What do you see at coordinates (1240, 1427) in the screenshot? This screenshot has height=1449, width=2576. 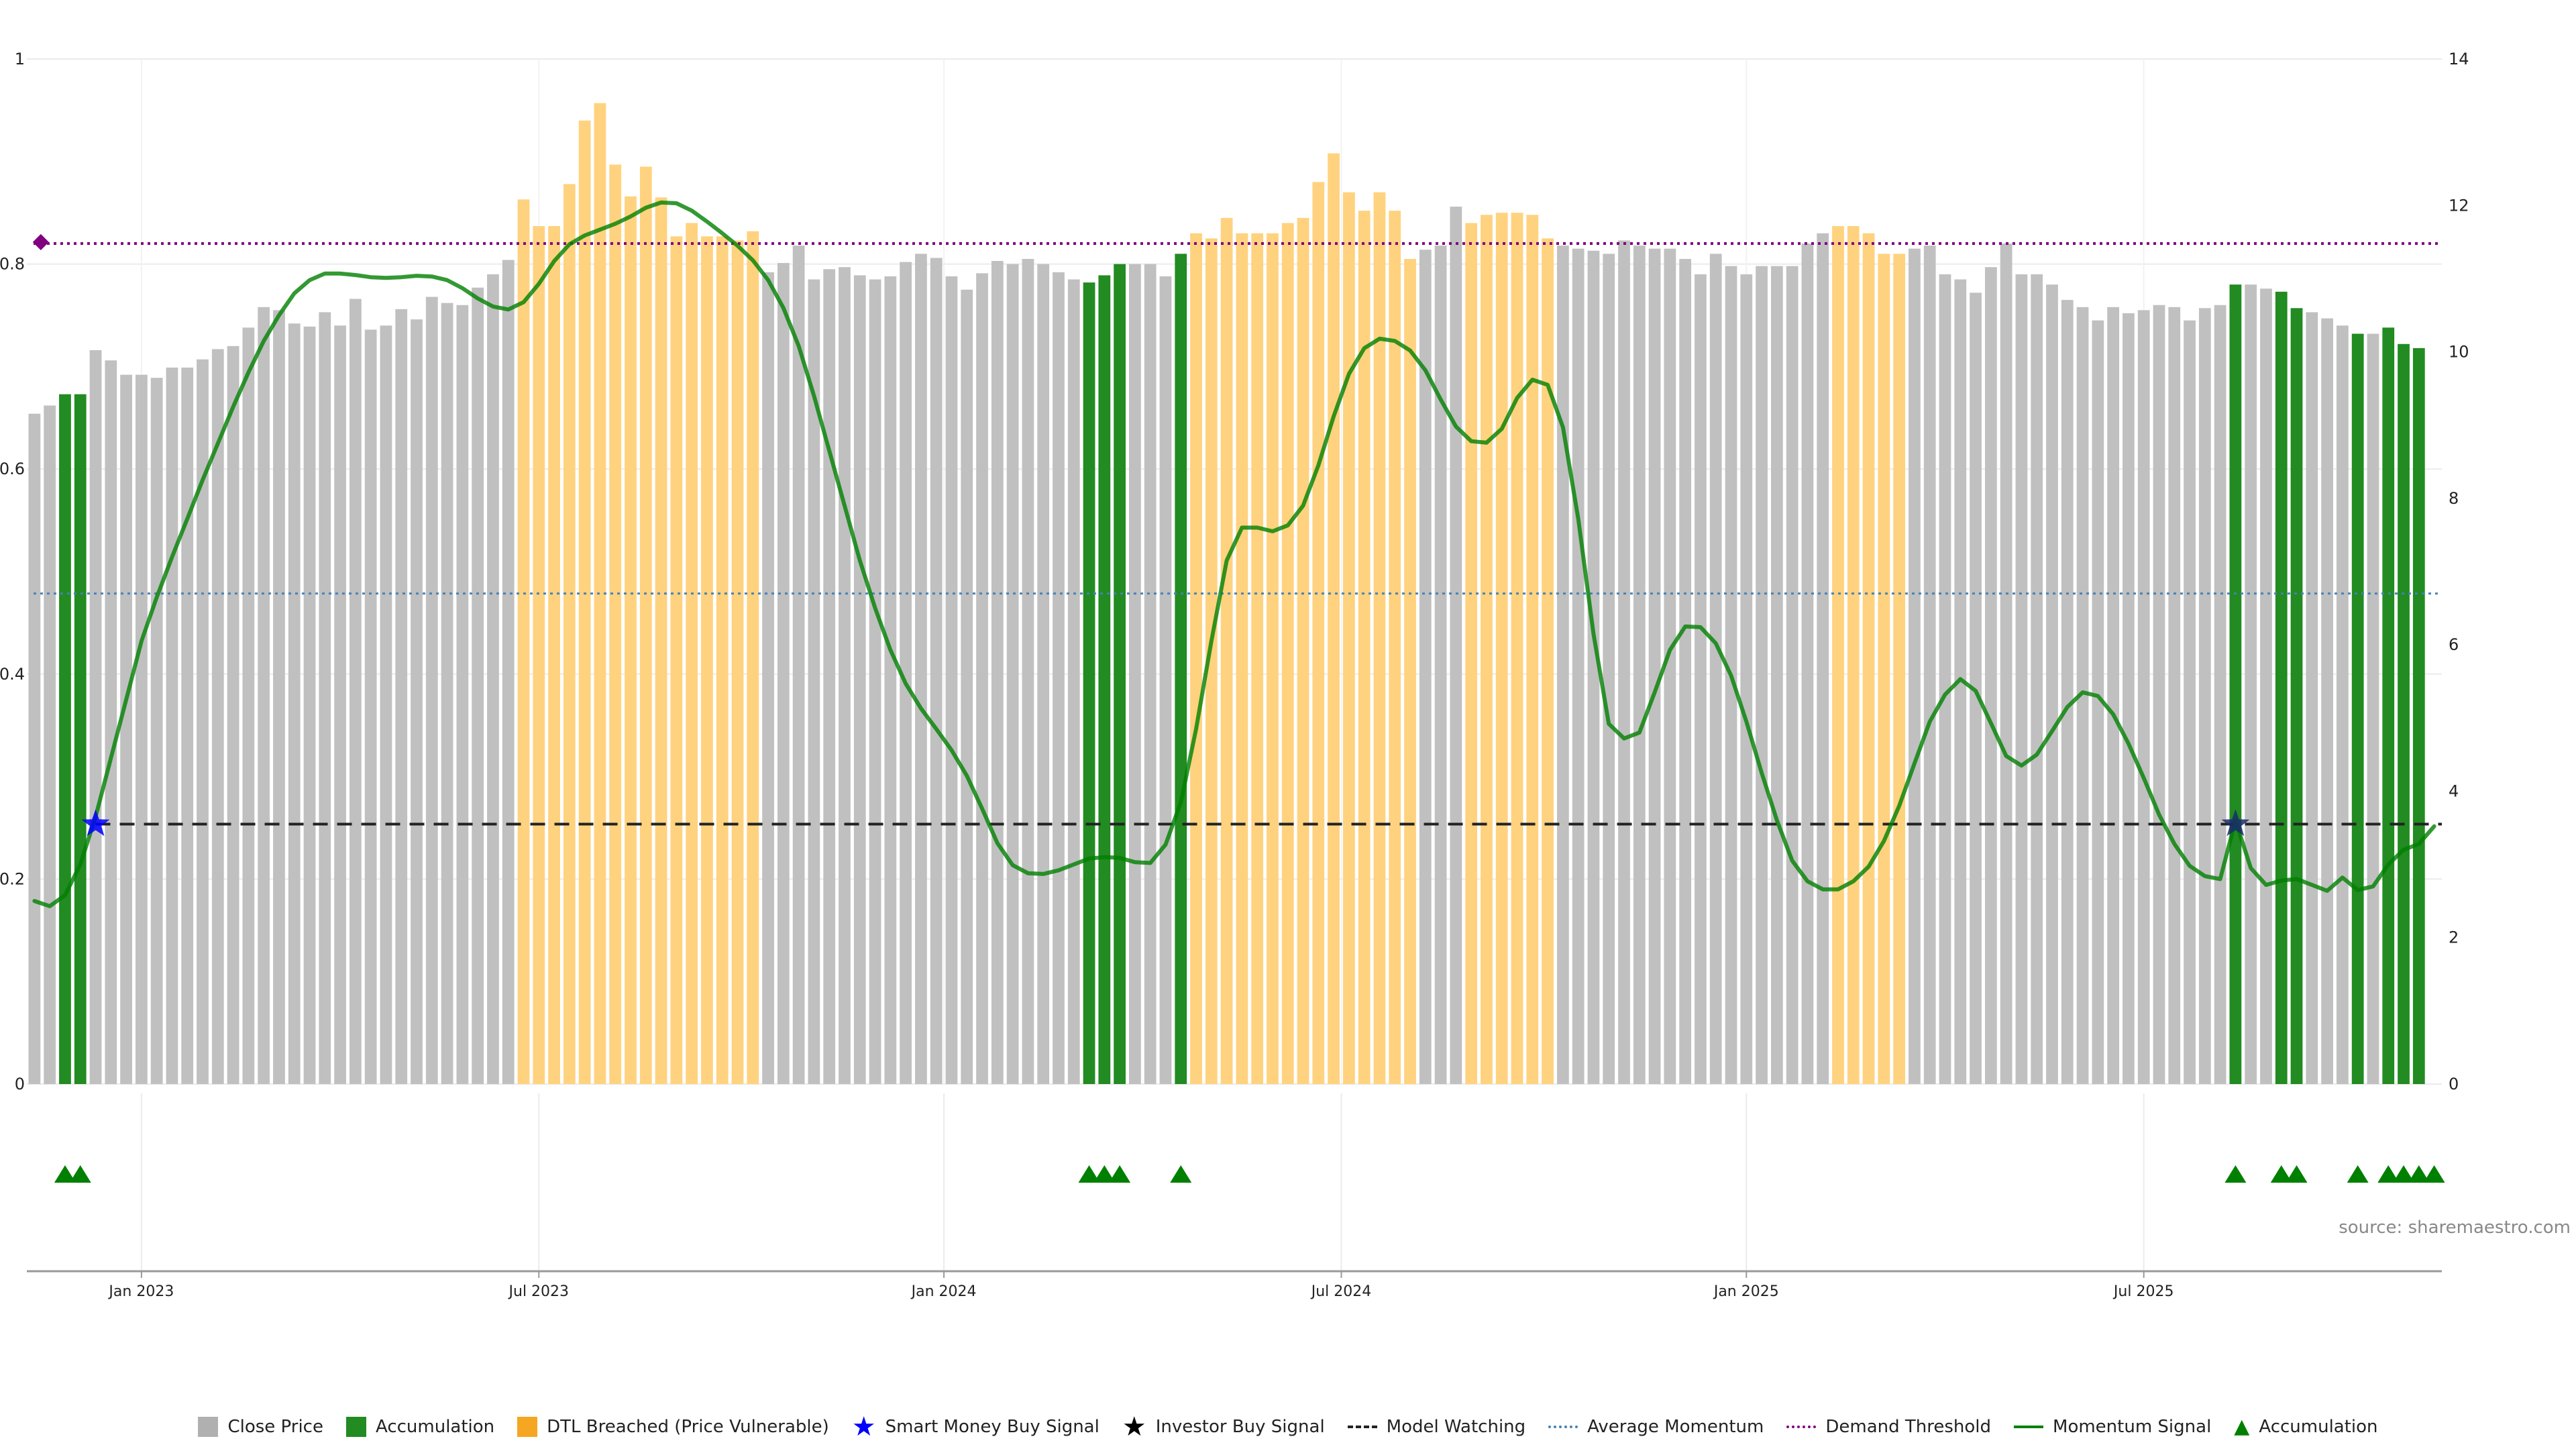 I see `legend-label: Investor Buy Signal` at bounding box center [1240, 1427].